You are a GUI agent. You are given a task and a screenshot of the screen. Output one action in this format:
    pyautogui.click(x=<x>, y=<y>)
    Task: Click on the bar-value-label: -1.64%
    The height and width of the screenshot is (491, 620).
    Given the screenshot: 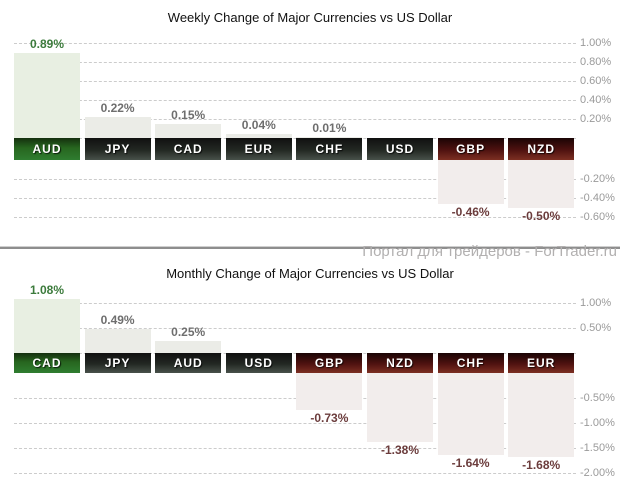 What is the action you would take?
    pyautogui.click(x=470, y=463)
    